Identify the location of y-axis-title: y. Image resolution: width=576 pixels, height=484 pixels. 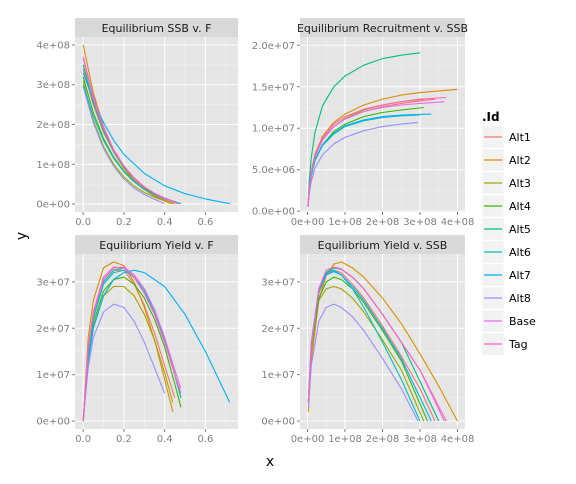
(22, 236).